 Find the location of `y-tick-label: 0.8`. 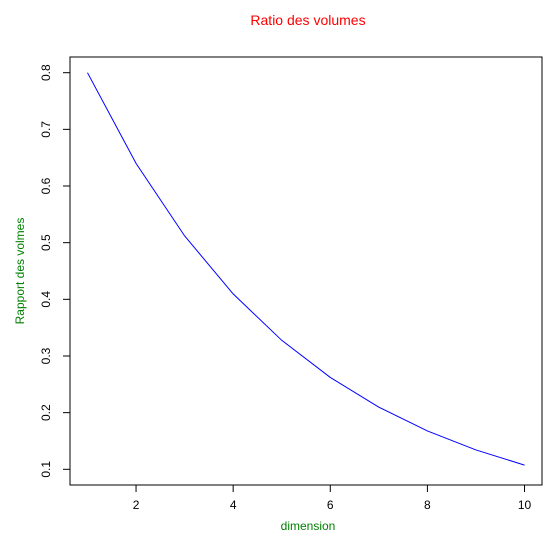

y-tick-label: 0.8 is located at coordinates (46, 72).